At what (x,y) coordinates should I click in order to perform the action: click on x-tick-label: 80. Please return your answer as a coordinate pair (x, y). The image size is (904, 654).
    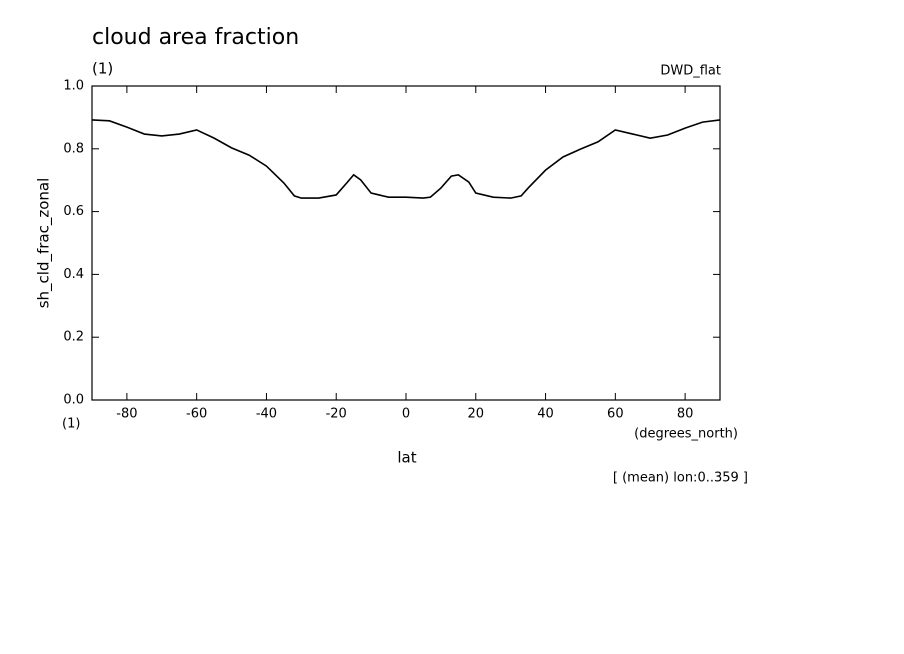
    Looking at the image, I should click on (685, 414).